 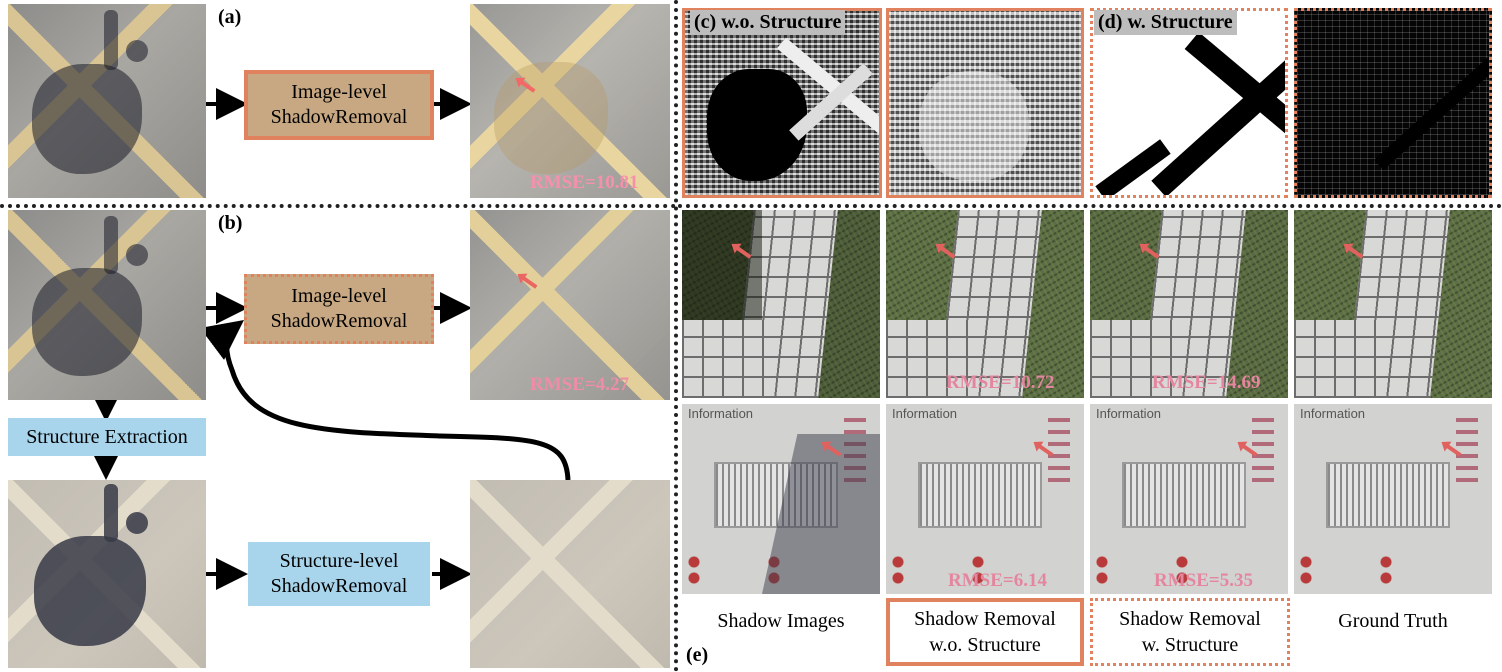 I want to click on rmse-row2-w: RMSE=14.69, so click(x=1206, y=382).